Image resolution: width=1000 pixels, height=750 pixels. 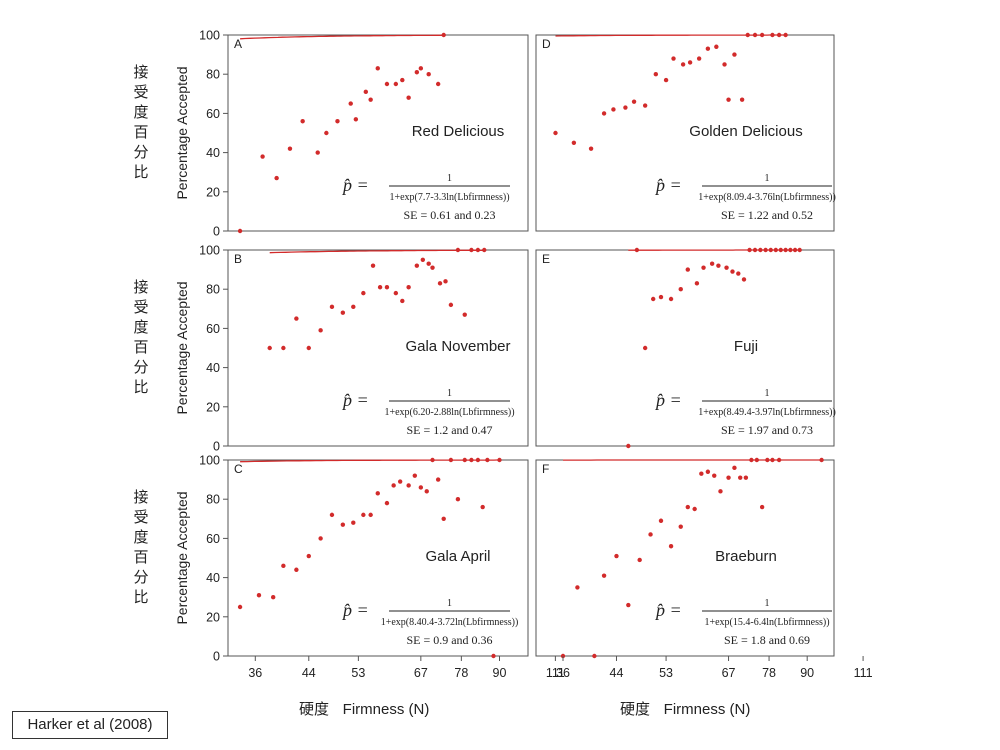 I want to click on panel-c-ytick-label: 80, so click(x=213, y=500).